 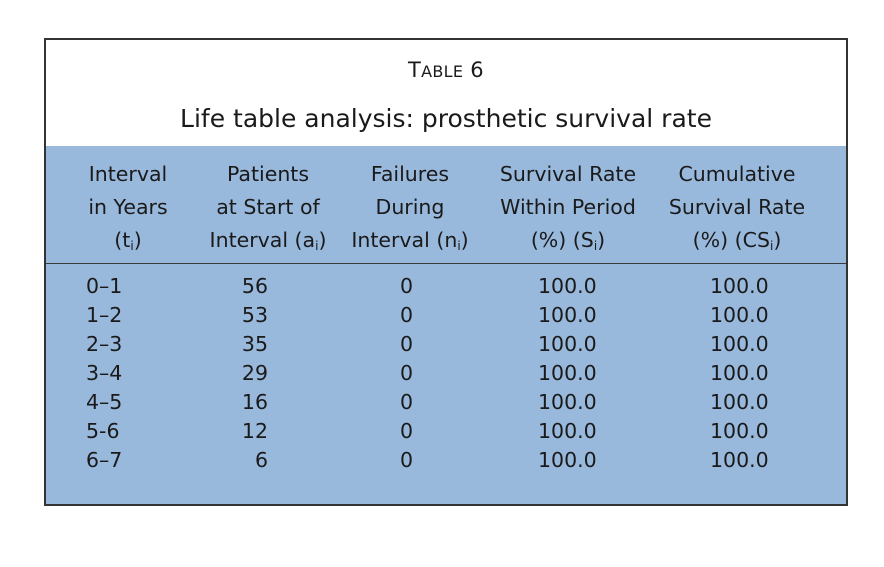 What do you see at coordinates (128, 207) in the screenshot?
I see `header-interval: Interval in Years (ti)` at bounding box center [128, 207].